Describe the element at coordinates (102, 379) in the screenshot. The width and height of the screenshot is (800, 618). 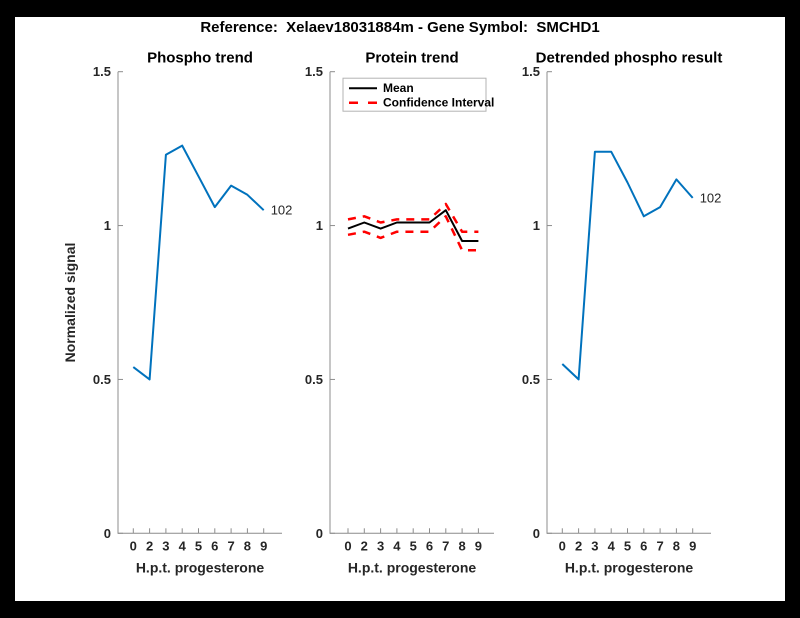
I see `phospho-trend-ytick-label: 0.5` at that location.